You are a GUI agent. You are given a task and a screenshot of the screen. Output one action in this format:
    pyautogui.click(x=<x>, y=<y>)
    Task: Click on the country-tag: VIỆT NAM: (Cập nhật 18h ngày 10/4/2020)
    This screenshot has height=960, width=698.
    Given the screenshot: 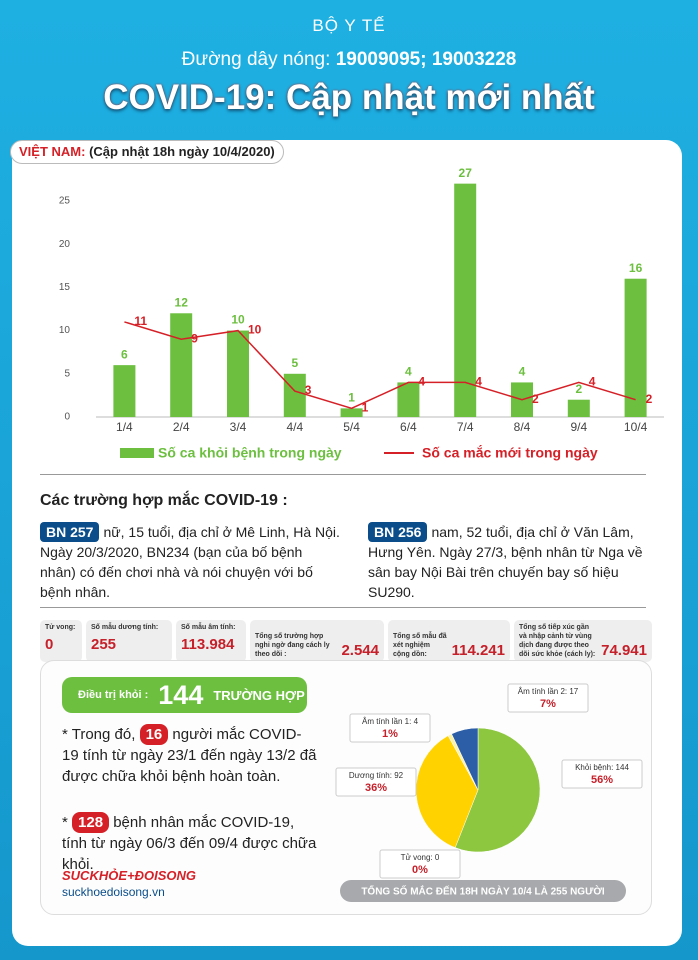 What is the action you would take?
    pyautogui.click(x=147, y=152)
    